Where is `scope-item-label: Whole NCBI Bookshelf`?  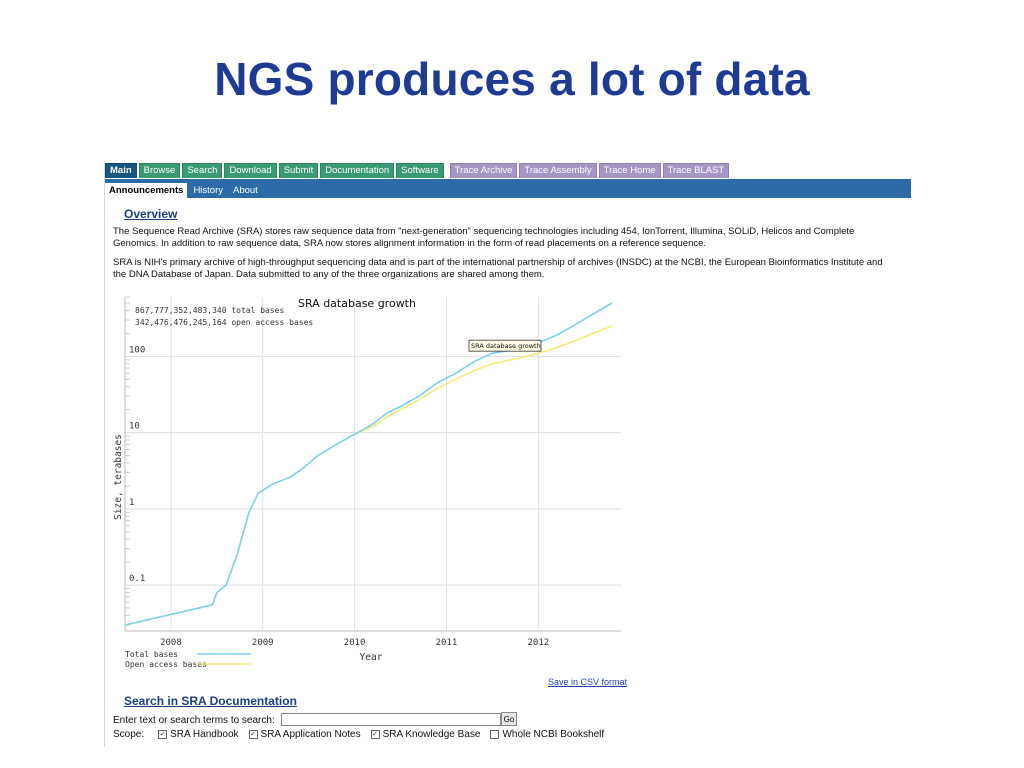
scope-item-label: Whole NCBI Bookshelf is located at coordinates (553, 734).